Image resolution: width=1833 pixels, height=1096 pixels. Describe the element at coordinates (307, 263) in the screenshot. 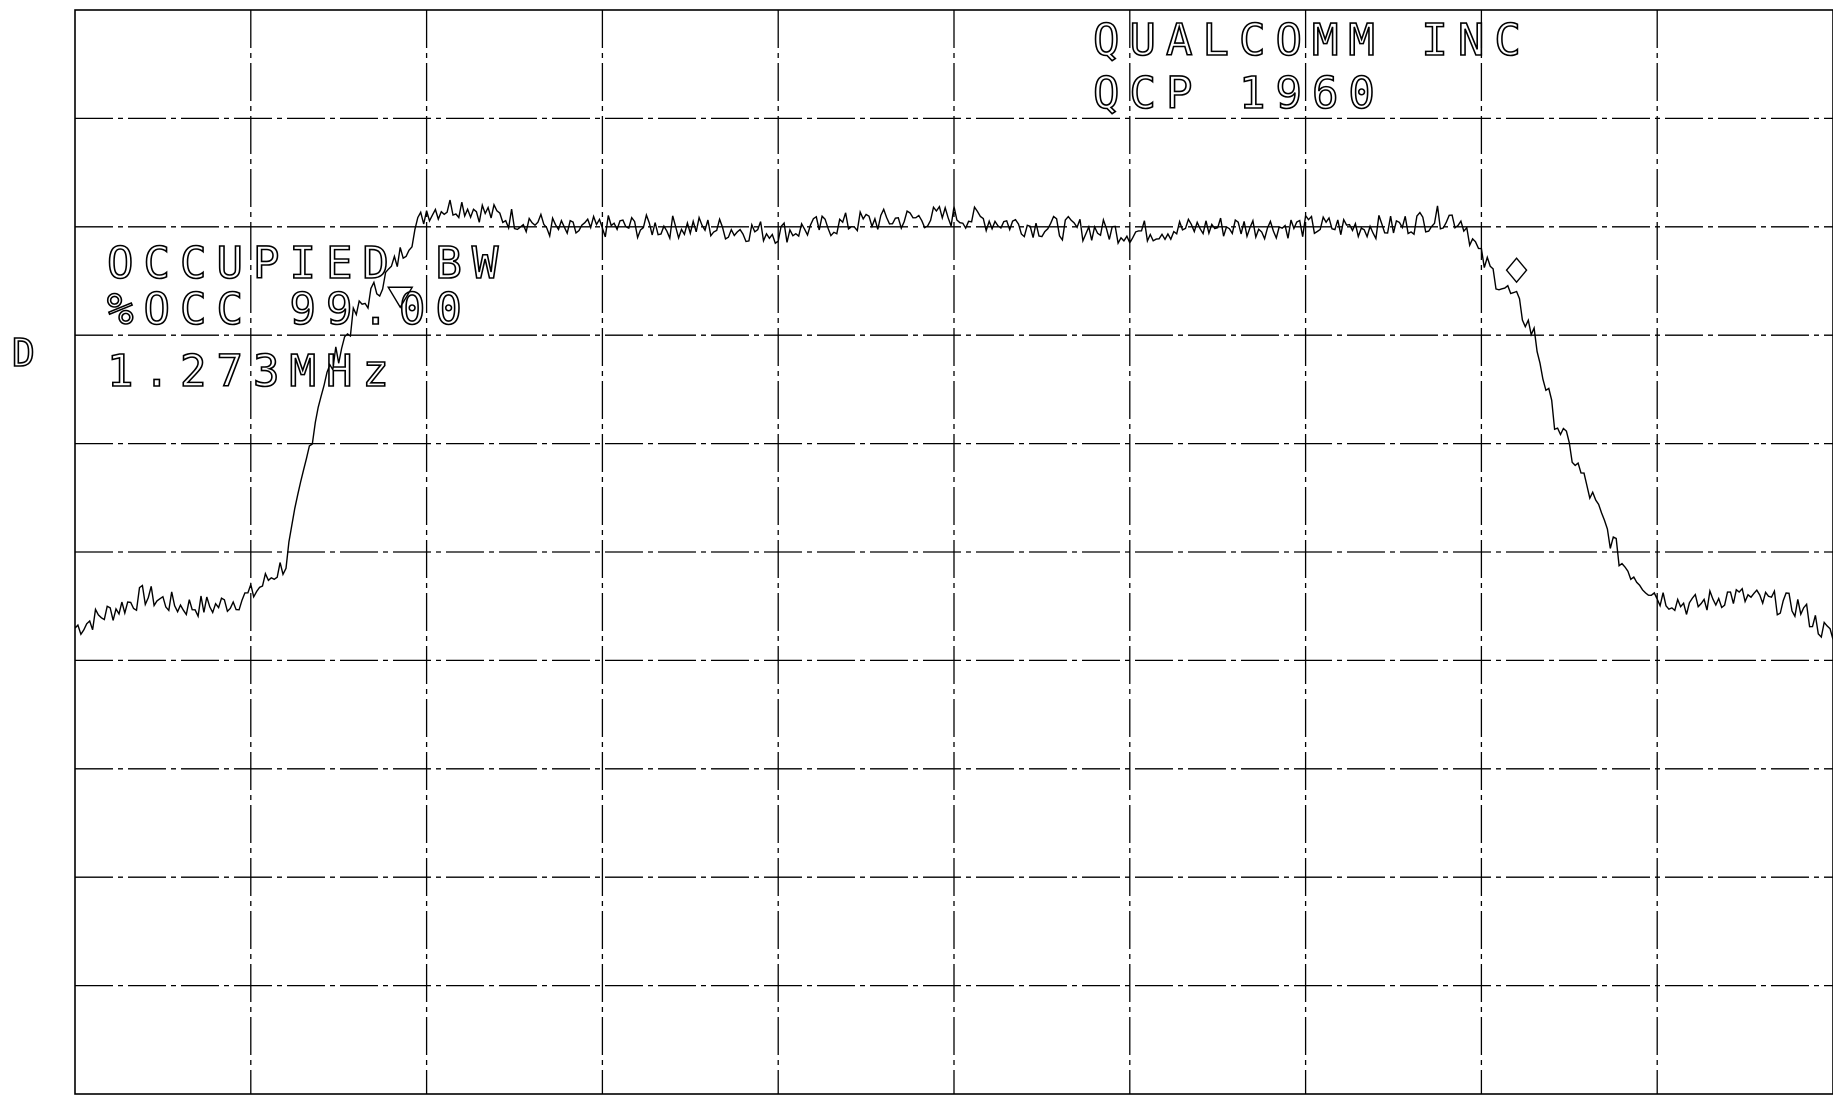

I see `measurement-label: OCCUPIED BW` at that location.